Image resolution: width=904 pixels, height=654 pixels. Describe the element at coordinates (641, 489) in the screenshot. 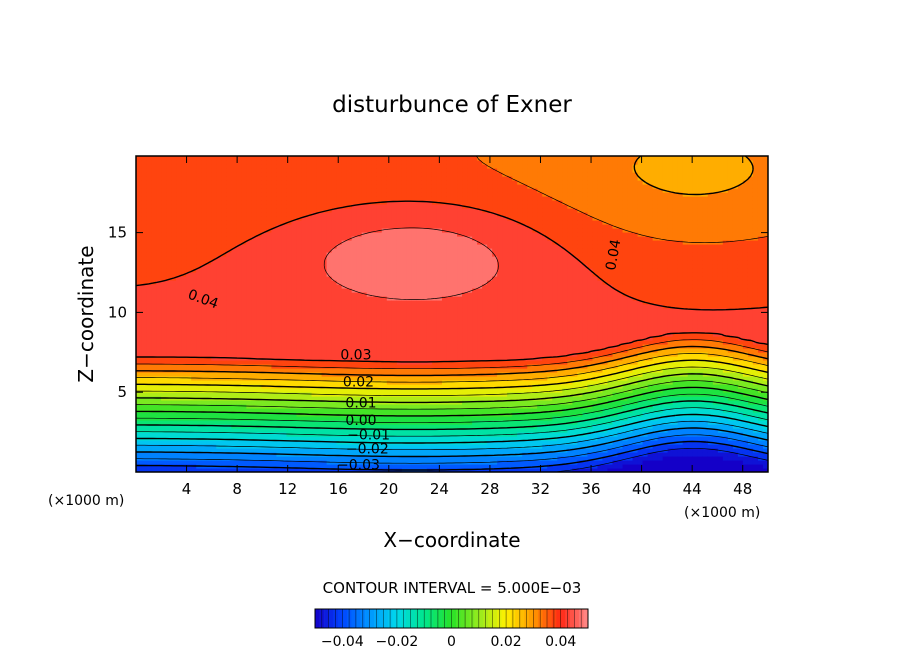

I see `x-tick-label: 40` at that location.